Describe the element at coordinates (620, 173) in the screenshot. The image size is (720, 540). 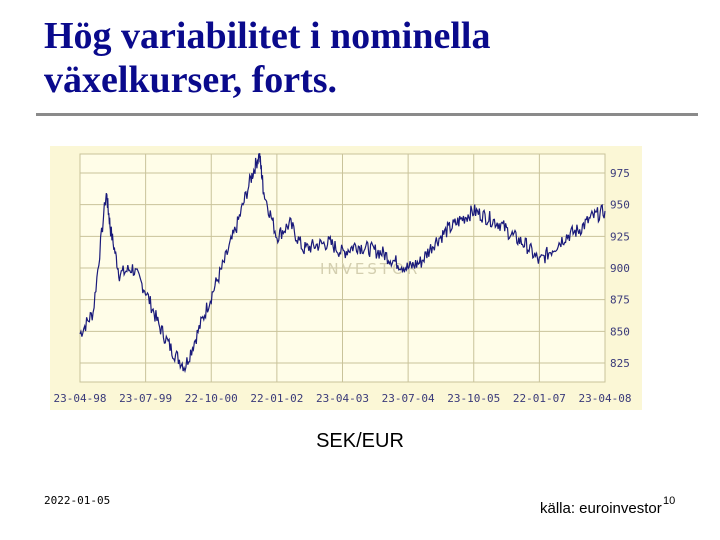
I see `y-tick-label: 975` at that location.